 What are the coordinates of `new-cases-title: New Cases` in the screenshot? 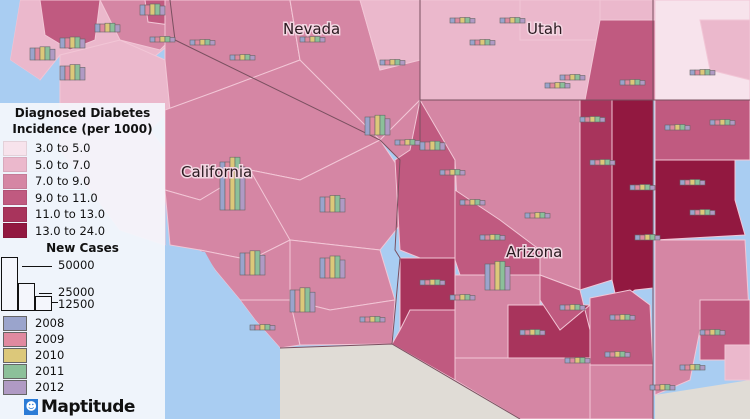 It's located at (82, 248).